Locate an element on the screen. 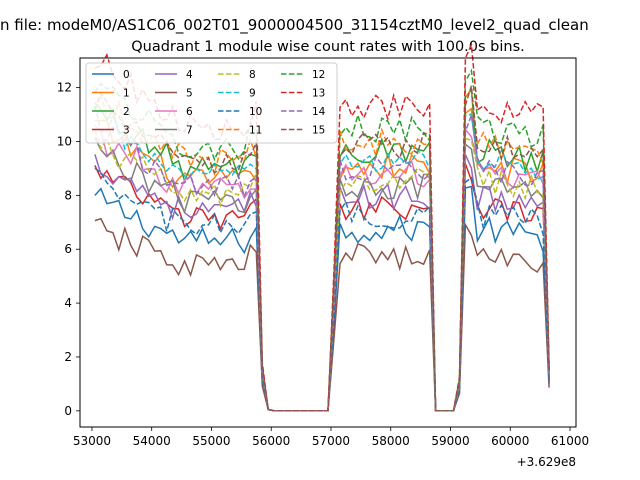 This screenshot has width=640, height=480. legend-label-4: 4 is located at coordinates (189, 75).